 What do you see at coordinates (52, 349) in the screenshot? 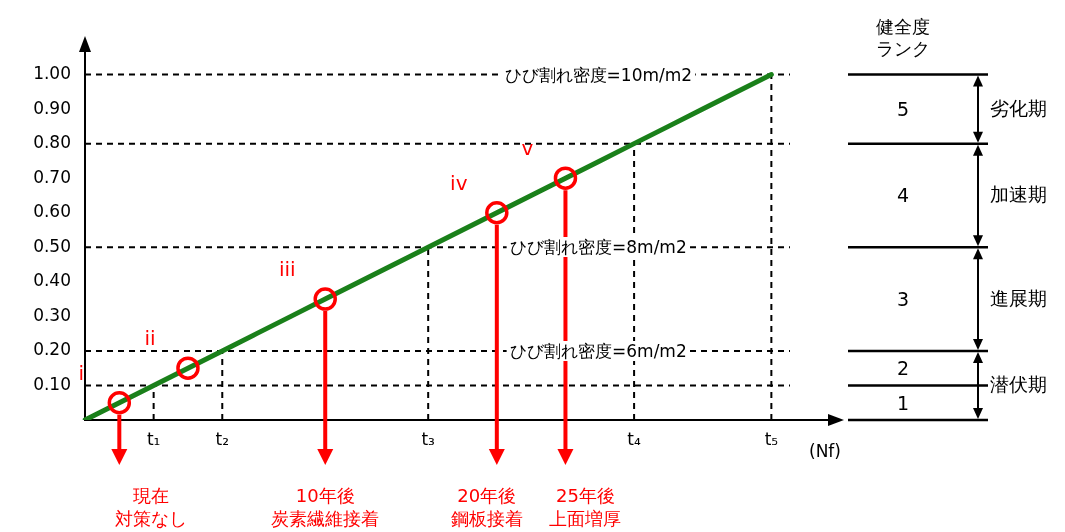
I see `y-tick-label: 0.20` at bounding box center [52, 349].